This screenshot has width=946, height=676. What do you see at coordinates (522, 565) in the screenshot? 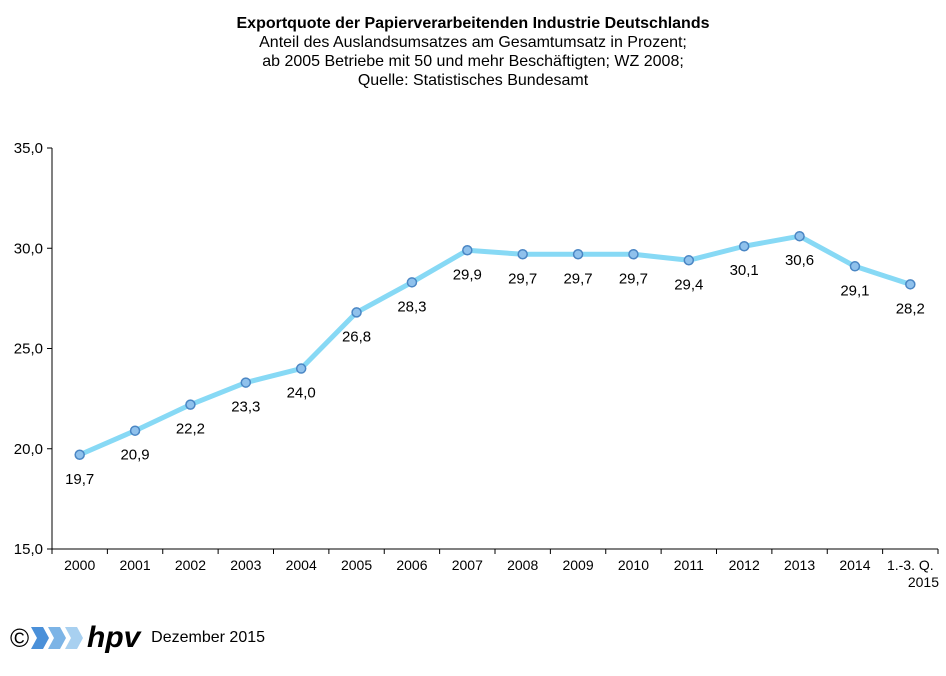
I see `x-tick-label: 2008` at bounding box center [522, 565].